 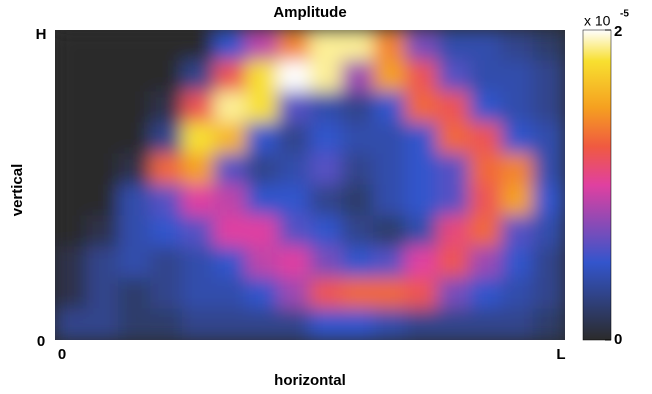 What do you see at coordinates (41, 34) in the screenshot?
I see `y-tick-label: H` at bounding box center [41, 34].